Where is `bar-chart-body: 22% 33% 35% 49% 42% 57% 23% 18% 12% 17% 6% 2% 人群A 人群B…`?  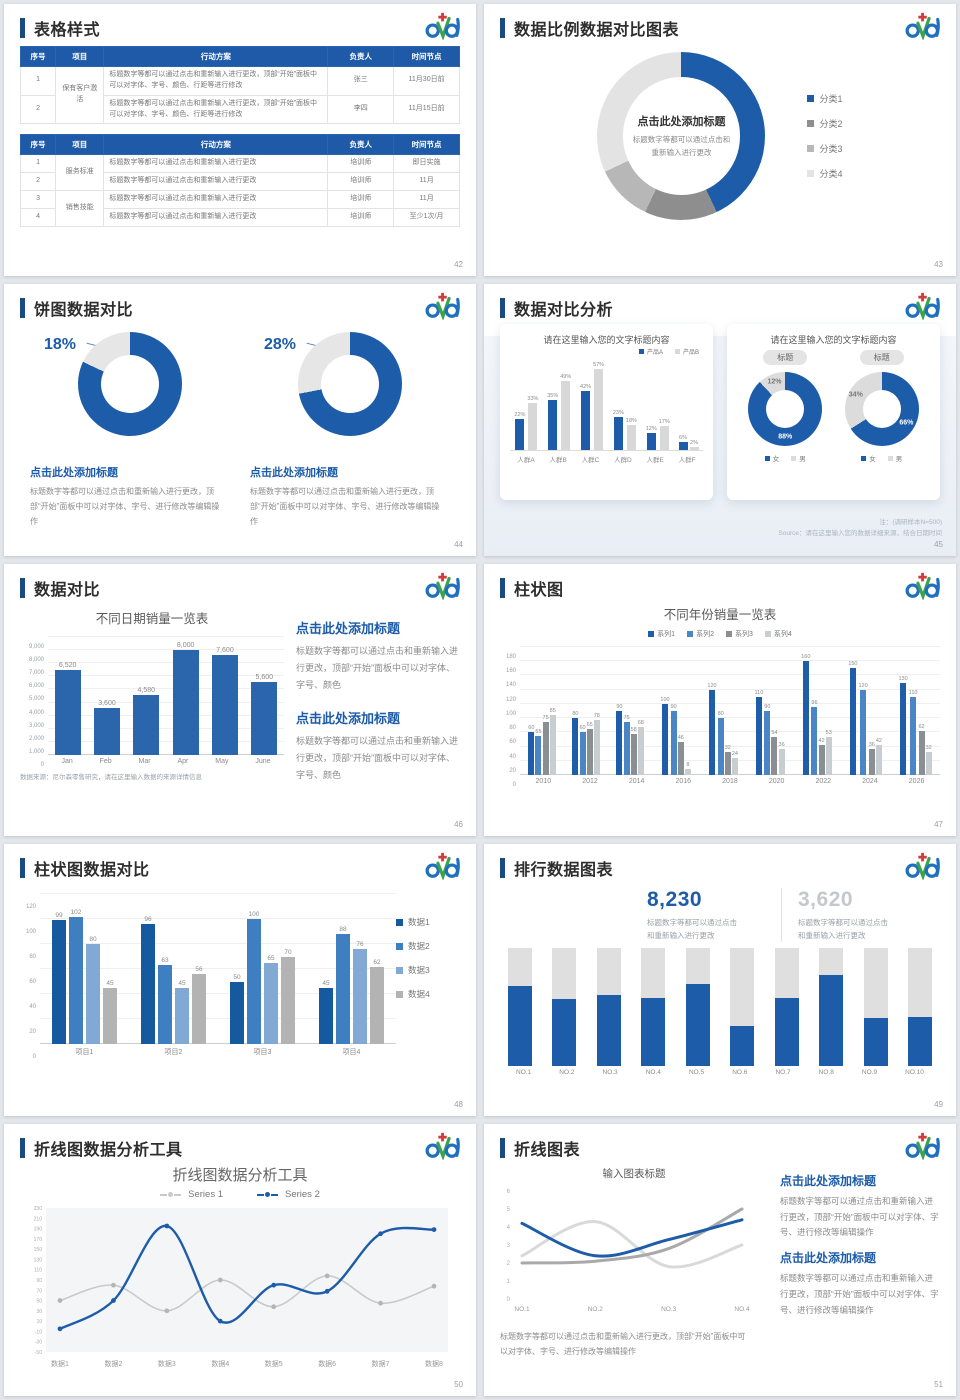
bar-chart-body: 22% 33% 35% 49% 42% 57% 23% 18% 12% 17% 6% 2% 人群A 人群B… is located at coordinates (606, 411).